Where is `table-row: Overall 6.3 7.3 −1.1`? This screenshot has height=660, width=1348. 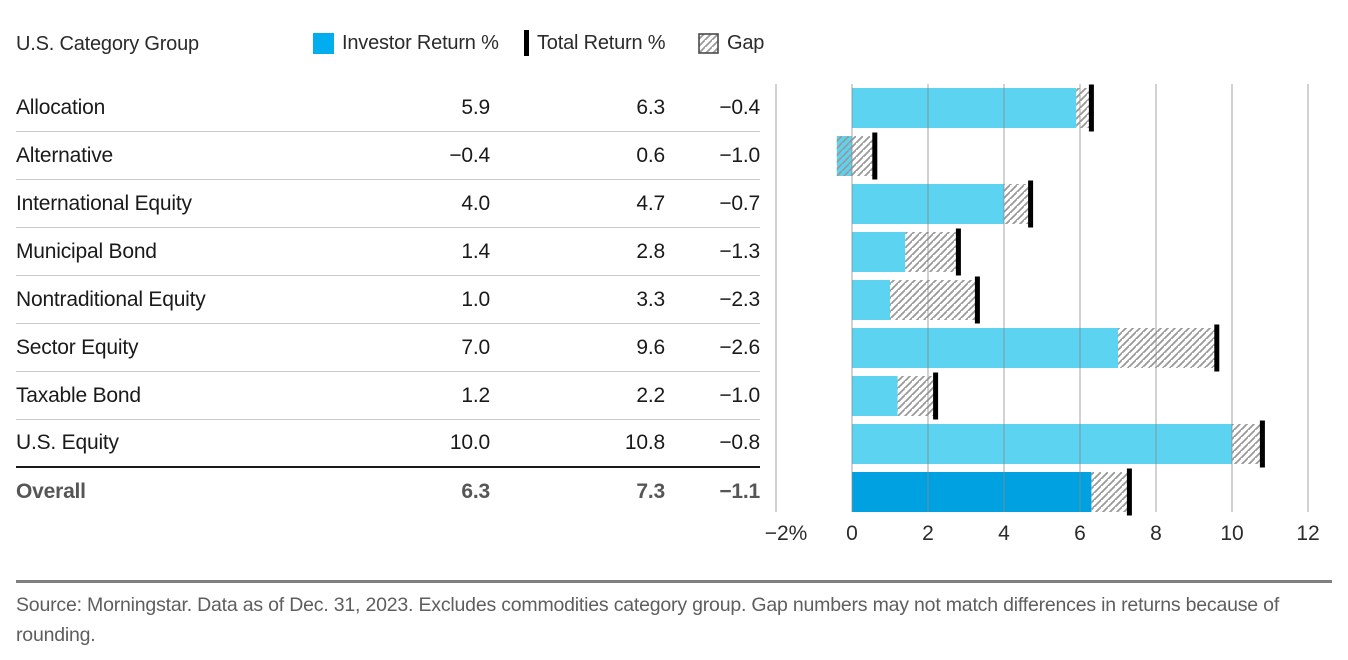 table-row: Overall 6.3 7.3 −1.1 is located at coordinates (388, 492).